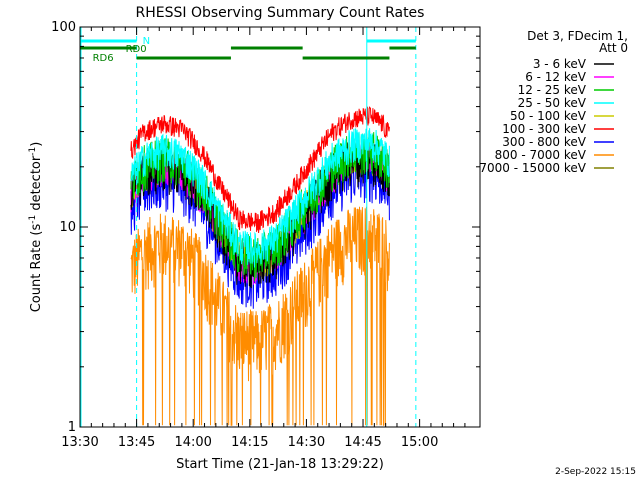 This screenshot has height=485, width=640. What do you see at coordinates (362, 442) in the screenshot?
I see `x-tick-label: 14:45` at bounding box center [362, 442].